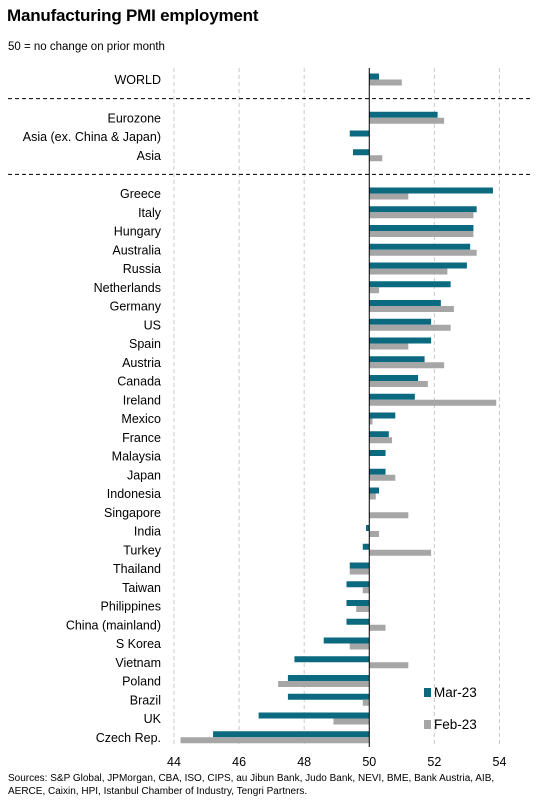 Image resolution: width=539 pixels, height=812 pixels. I want to click on bar-feb-23-eurozone, so click(407, 120).